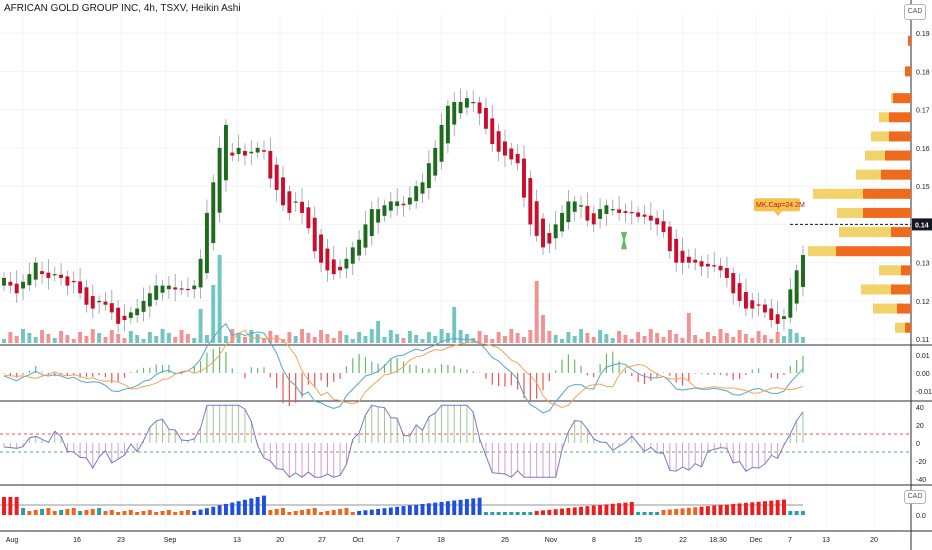  What do you see at coordinates (403, 441) in the screenshot?
I see `oscillator-line` at bounding box center [403, 441].